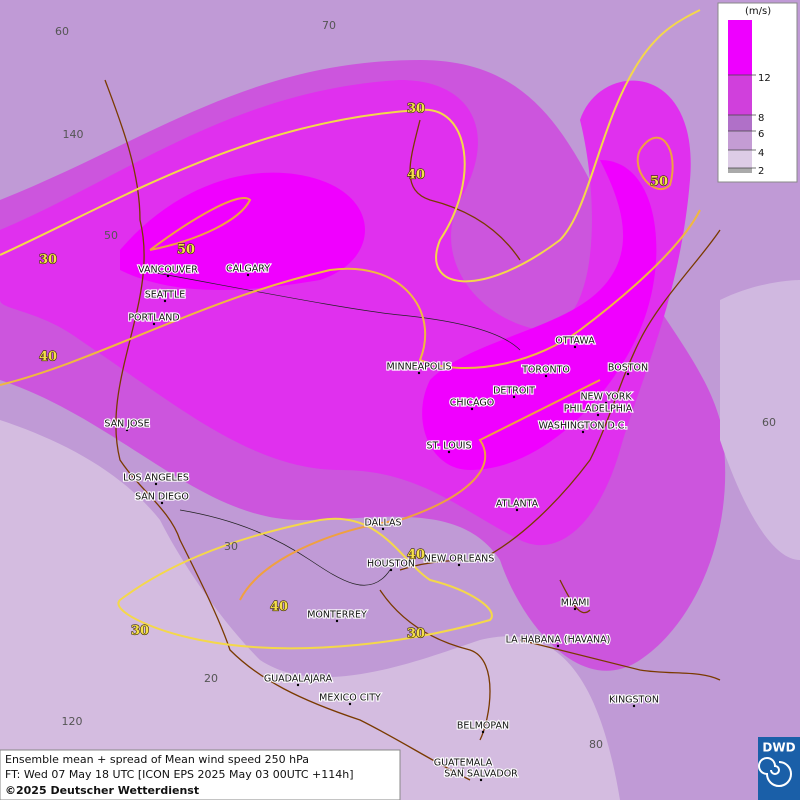  Describe the element at coordinates (483, 726) in the screenshot. I see `city-label: BELMOPAN` at that location.